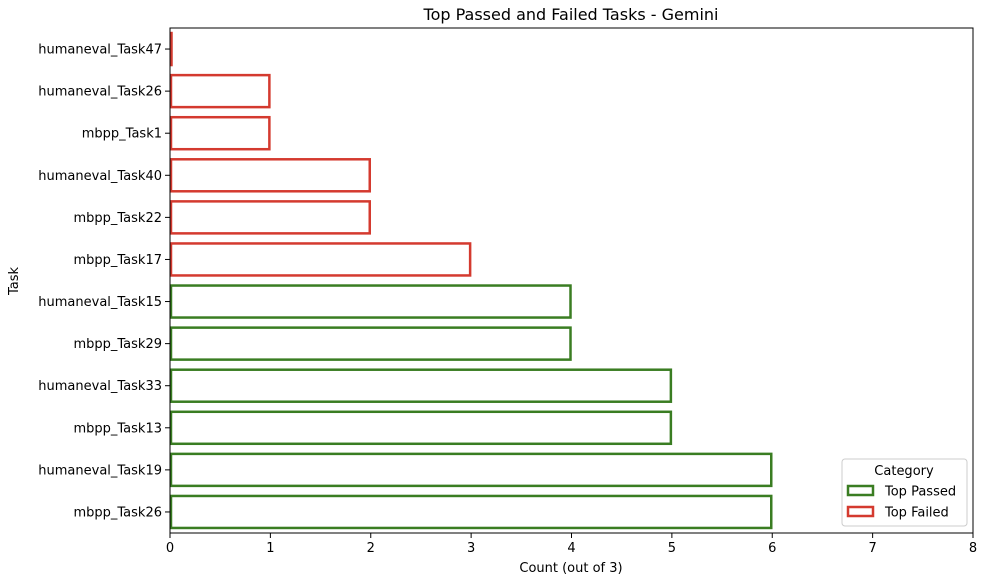 The height and width of the screenshot is (587, 985). I want to click on legend: Category Top Passed Top Failed, so click(904, 492).